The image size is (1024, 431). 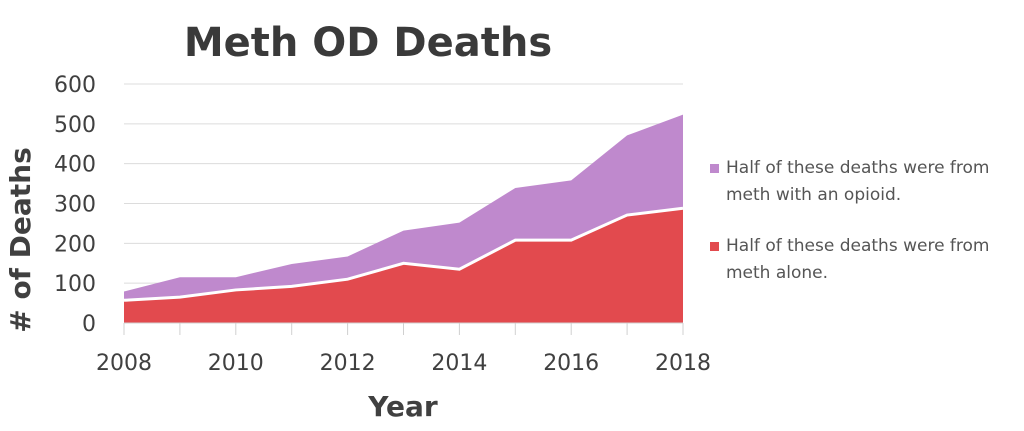 What do you see at coordinates (403, 254) in the screenshot?
I see `series-separator-line` at bounding box center [403, 254].